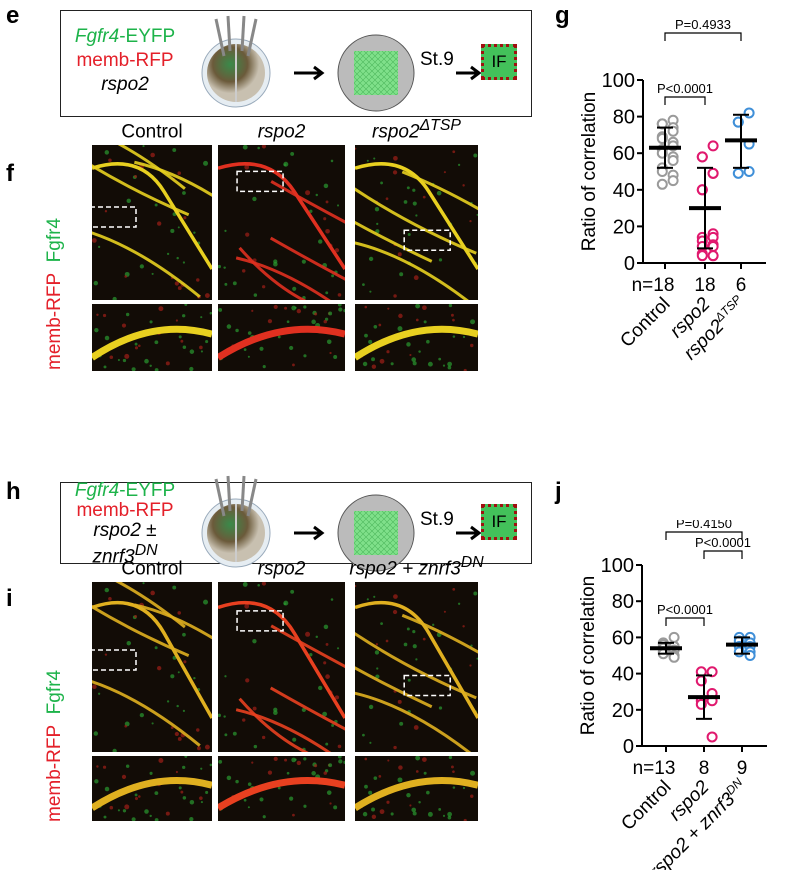 Image resolution: width=788 pixels, height=870 pixels. Describe the element at coordinates (152, 569) in the screenshot. I see `column-title: Control` at that location.